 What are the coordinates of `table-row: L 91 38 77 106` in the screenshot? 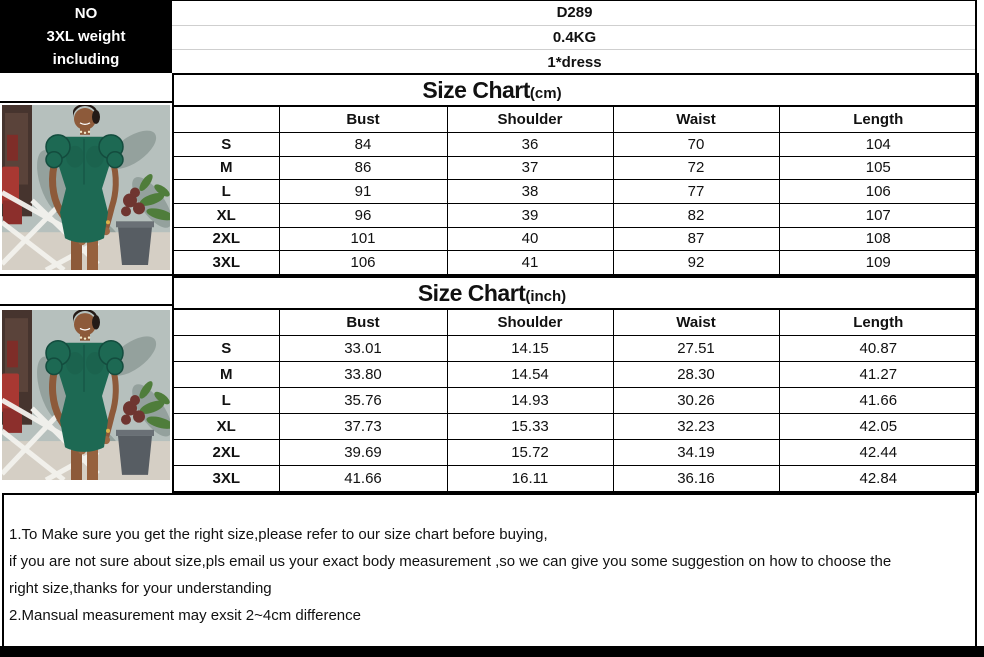 It's located at (575, 191).